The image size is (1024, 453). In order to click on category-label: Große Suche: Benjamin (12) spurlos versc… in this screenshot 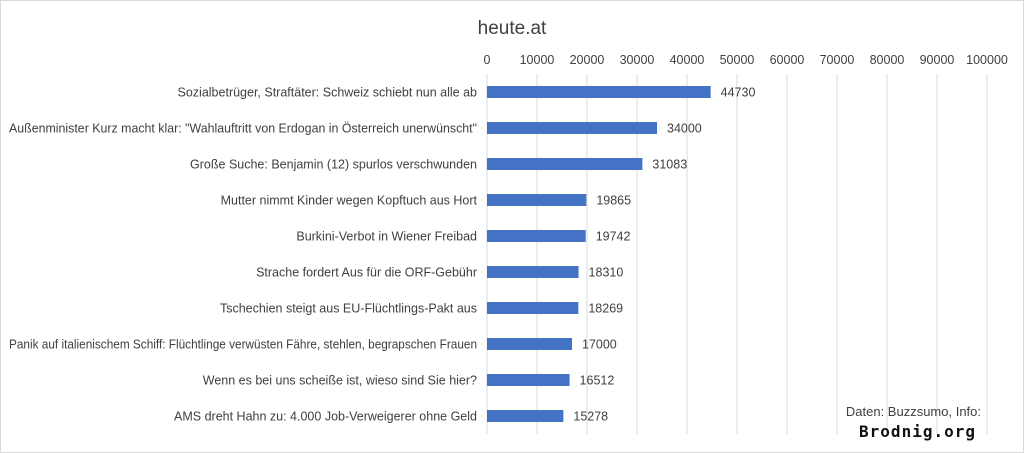, I will do `click(333, 165)`.